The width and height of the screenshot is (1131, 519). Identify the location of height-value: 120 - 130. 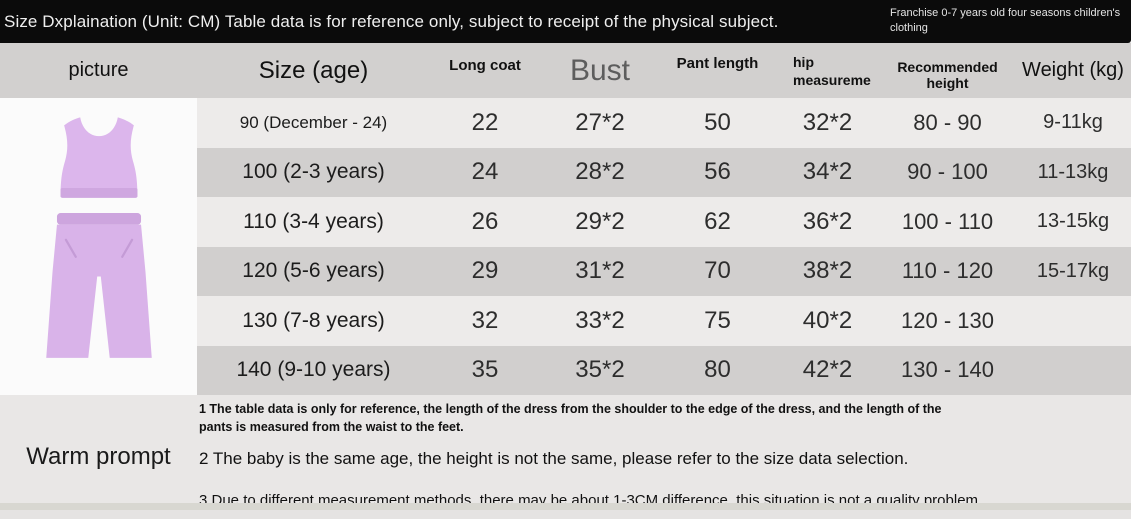
(947, 320).